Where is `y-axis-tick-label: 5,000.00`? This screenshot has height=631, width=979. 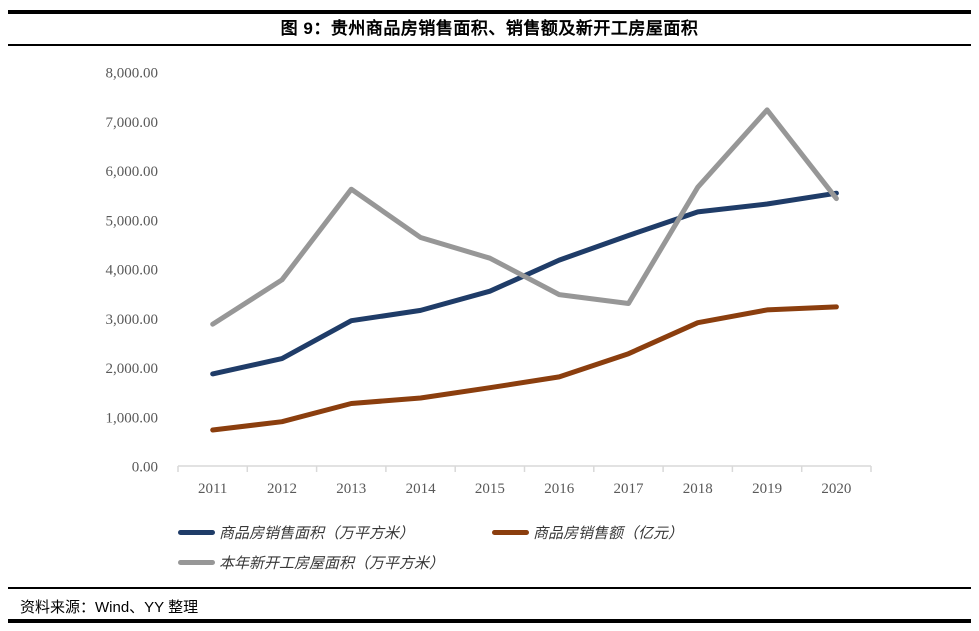
y-axis-tick-label: 5,000.00 is located at coordinates (132, 221).